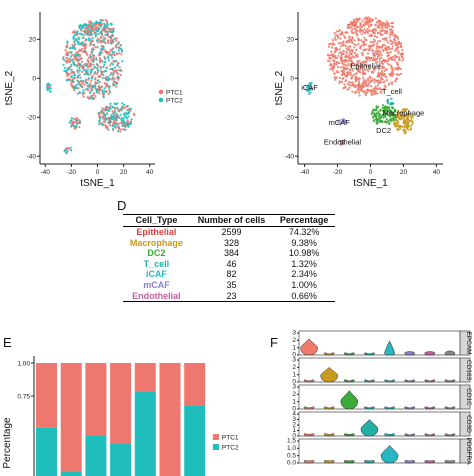  I want to click on table-row: iCAF 82 2.34%, so click(229, 274).